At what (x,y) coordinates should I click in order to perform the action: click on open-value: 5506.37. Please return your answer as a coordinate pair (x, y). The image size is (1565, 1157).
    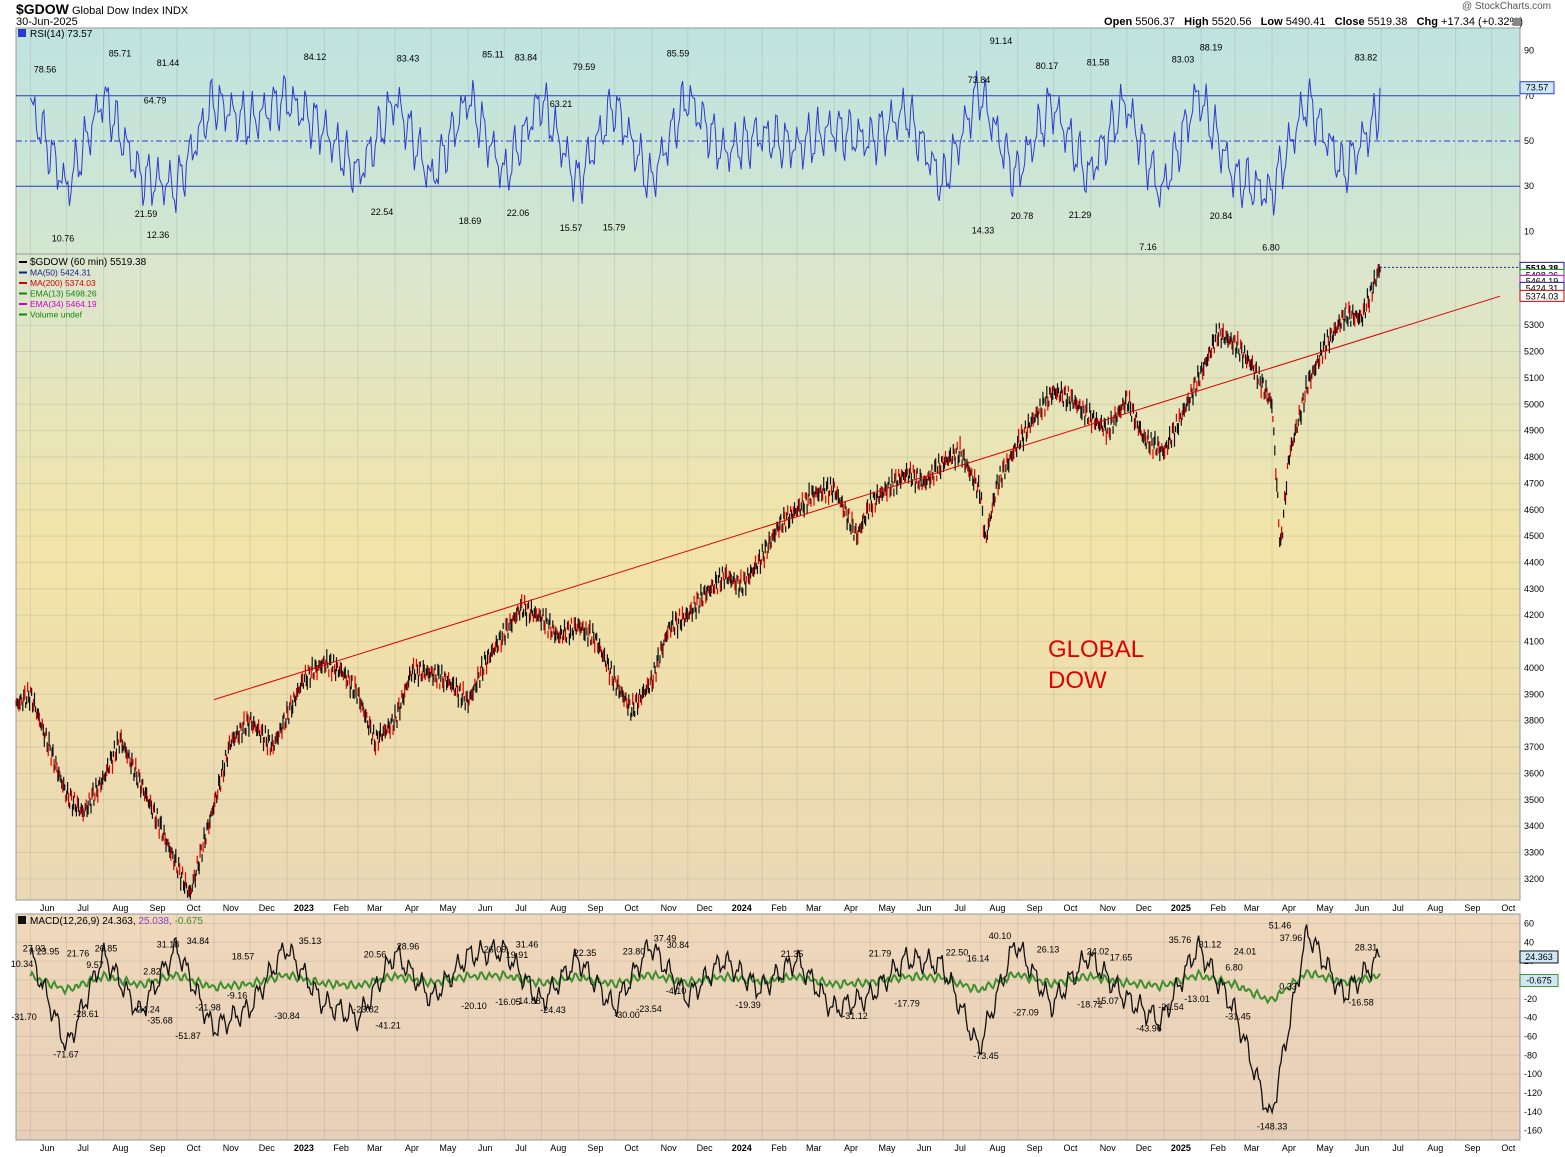
    Looking at the image, I should click on (1155, 22).